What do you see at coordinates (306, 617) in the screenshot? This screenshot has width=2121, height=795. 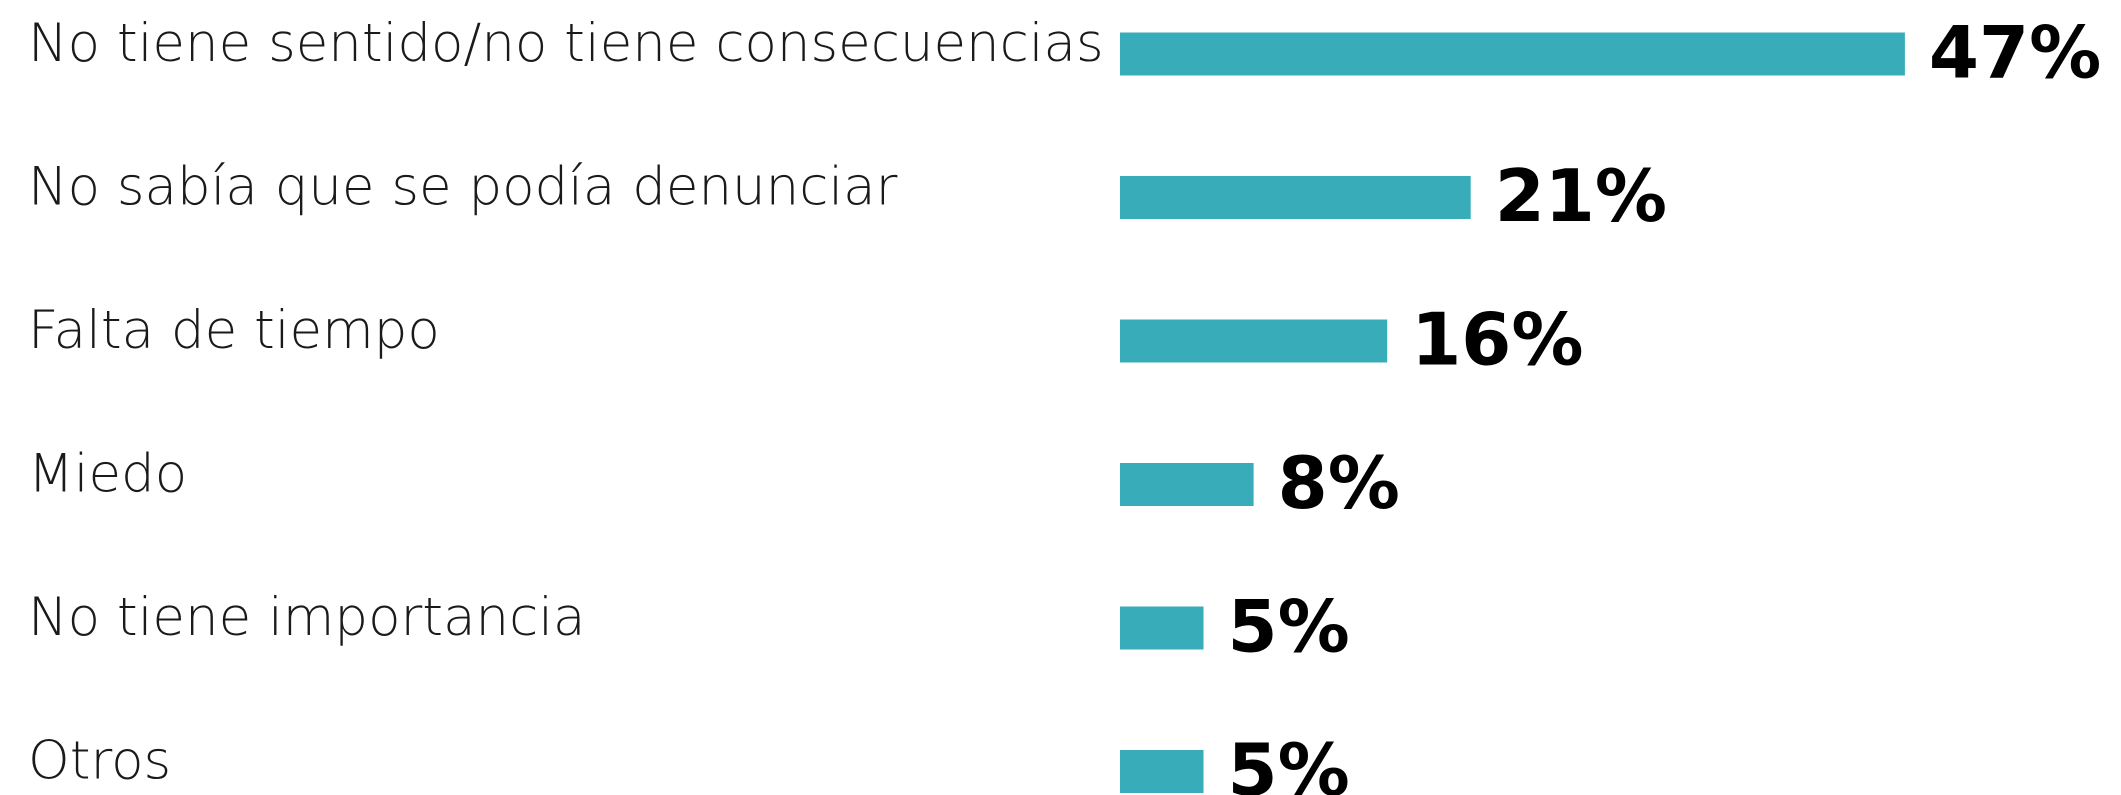 I see `category-label: No tiene importancia` at bounding box center [306, 617].